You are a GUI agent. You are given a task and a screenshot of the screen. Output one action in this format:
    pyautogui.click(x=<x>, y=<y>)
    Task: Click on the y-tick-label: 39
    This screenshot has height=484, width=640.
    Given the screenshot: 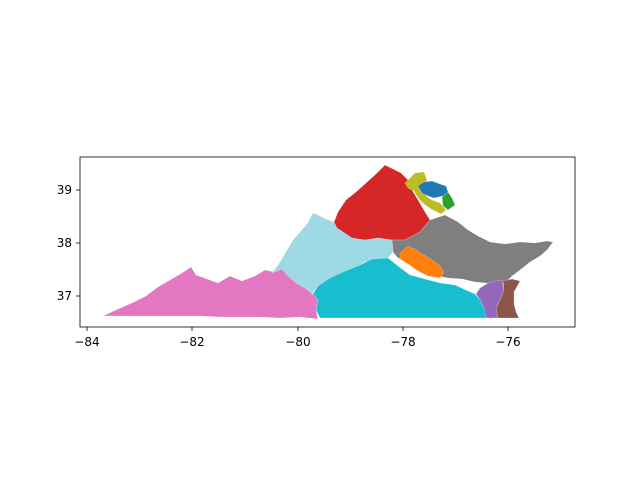 What is the action you would take?
    pyautogui.click(x=64, y=190)
    